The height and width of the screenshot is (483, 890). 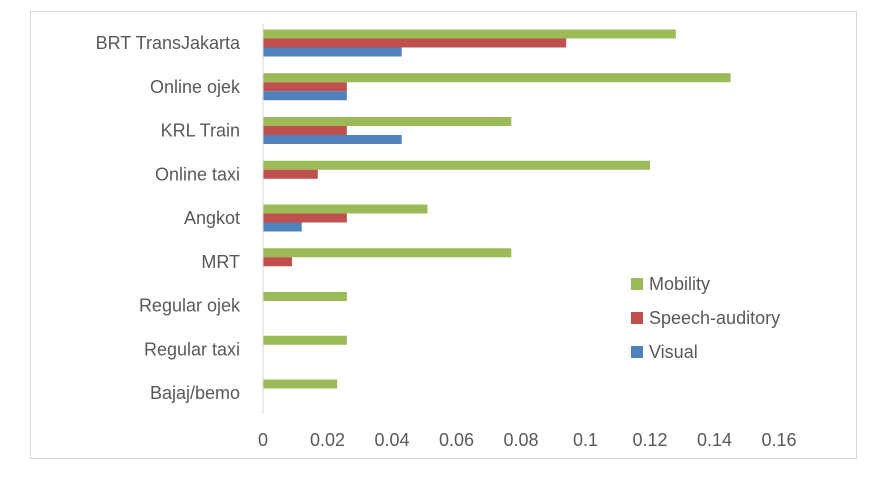 I want to click on bar-angkot-mobility, so click(x=345, y=209).